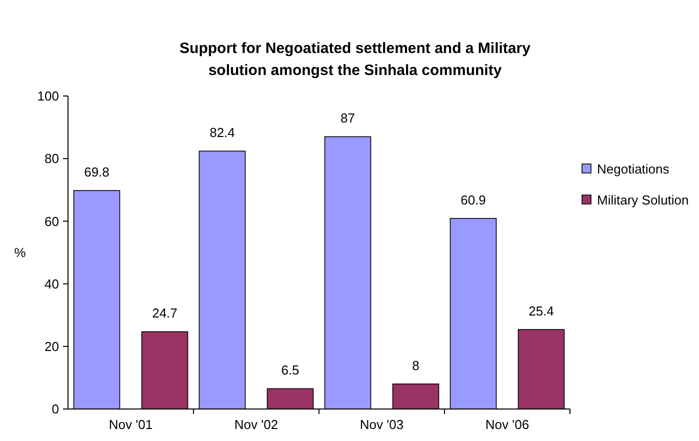 The width and height of the screenshot is (699, 441). What do you see at coordinates (55, 409) in the screenshot?
I see `y-tick-label: 0` at bounding box center [55, 409].